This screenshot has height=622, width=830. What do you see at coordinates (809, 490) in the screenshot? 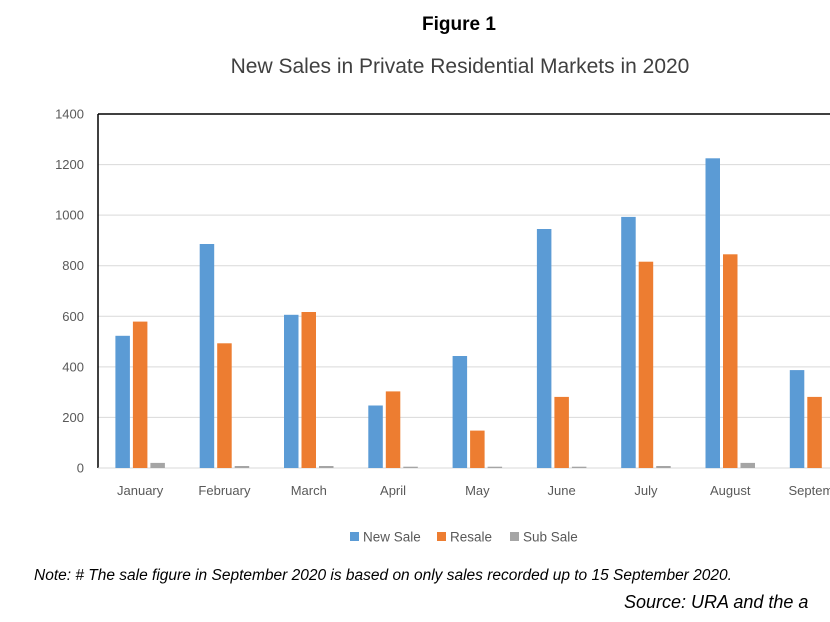
I see `x-tick-label: Septemb` at bounding box center [809, 490].